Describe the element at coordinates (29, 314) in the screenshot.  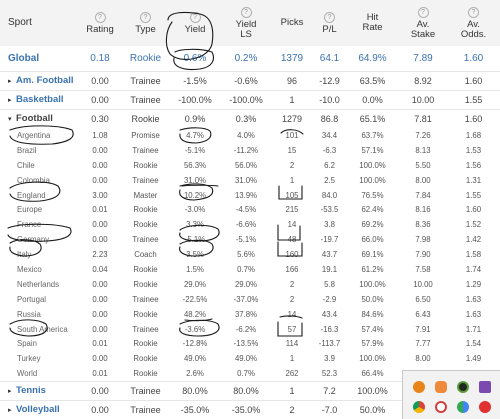
I see `sport-name: Russia` at that location.